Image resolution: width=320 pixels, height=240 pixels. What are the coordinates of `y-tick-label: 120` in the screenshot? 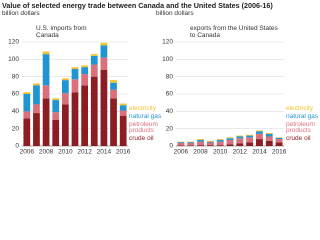 It's located at (167, 42).